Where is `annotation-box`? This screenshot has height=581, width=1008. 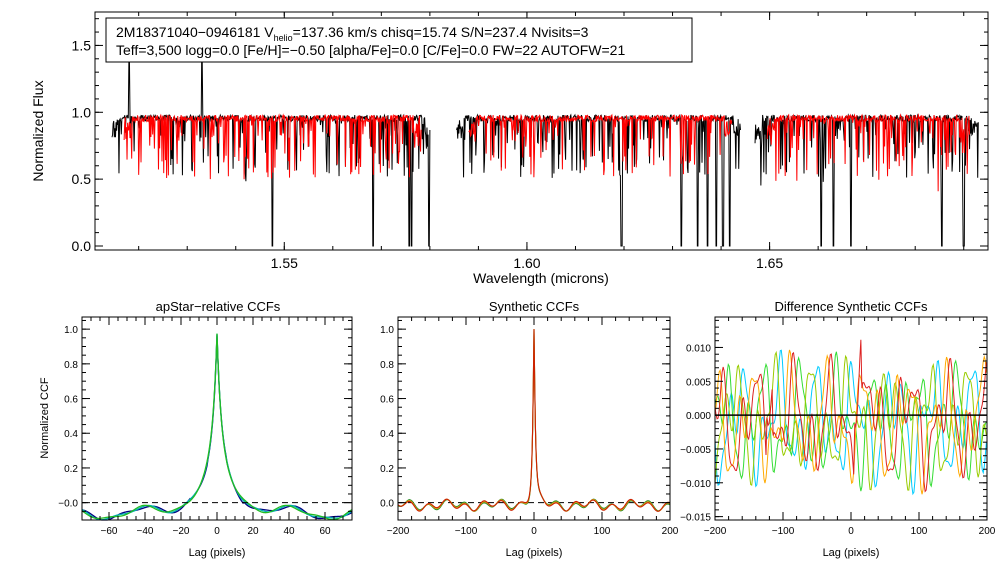
annotation-box is located at coordinates (399, 40).